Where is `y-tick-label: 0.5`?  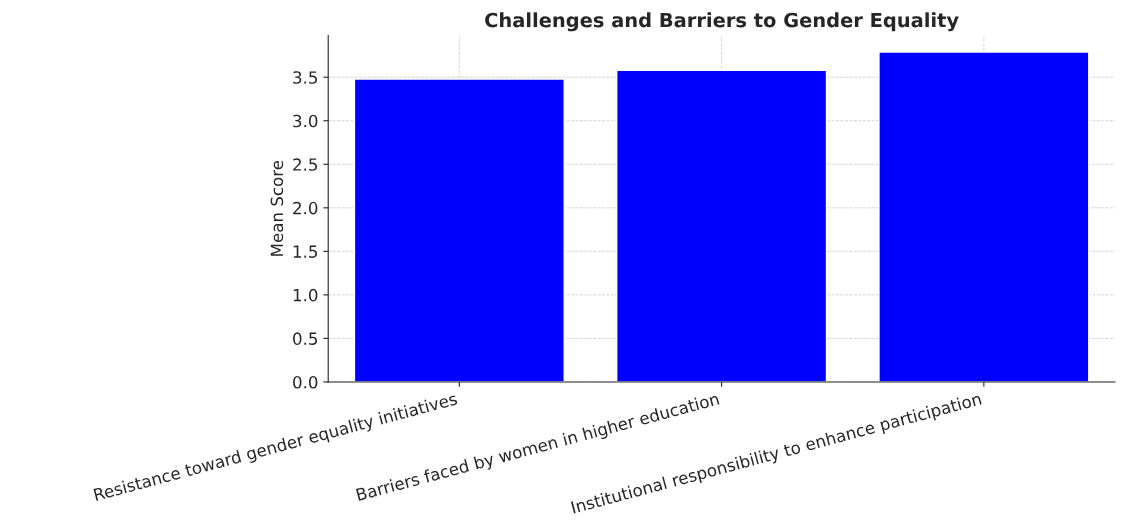 y-tick-label: 0.5 is located at coordinates (305, 338).